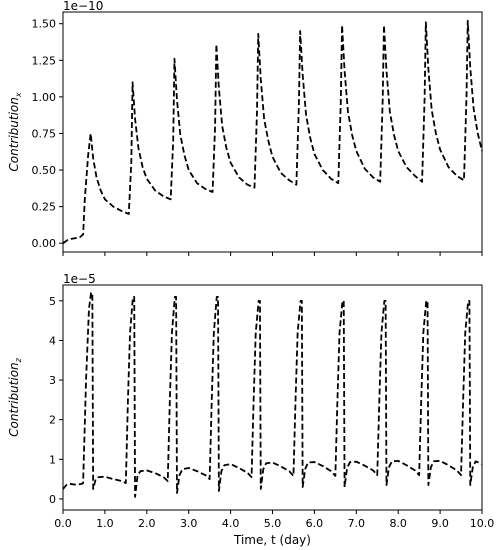  What do you see at coordinates (83, 6) in the screenshot?
I see `offset-label: 1e−10` at bounding box center [83, 6].